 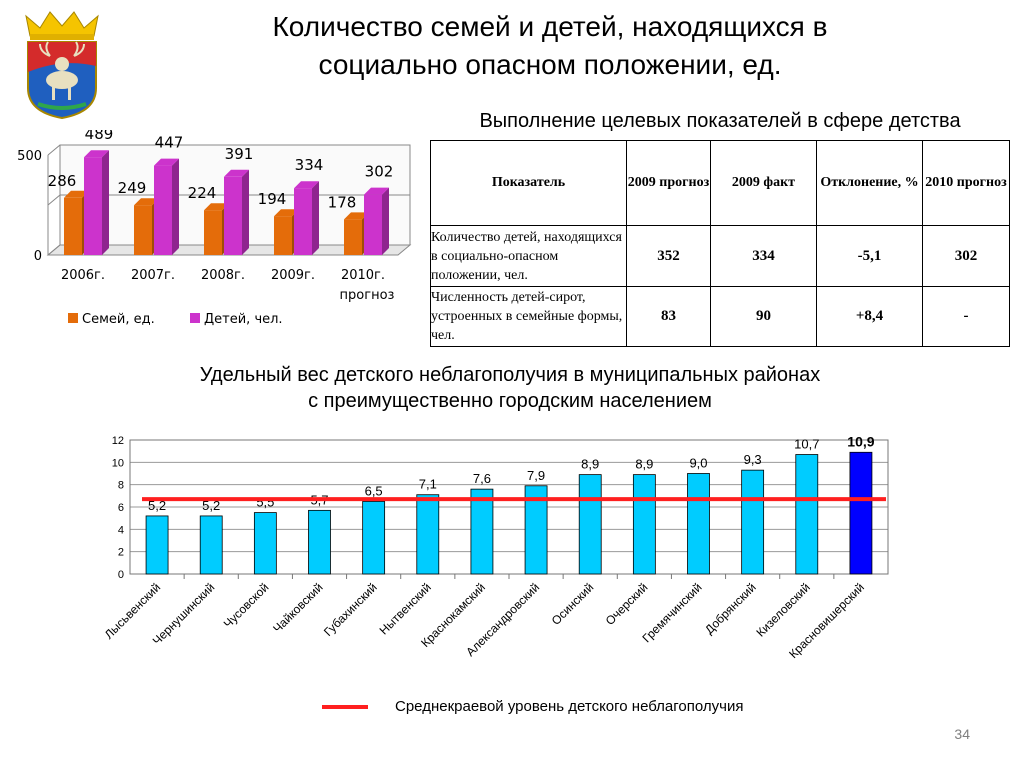 I want to click on table-header-cell: Показатель, so click(x=528, y=183).